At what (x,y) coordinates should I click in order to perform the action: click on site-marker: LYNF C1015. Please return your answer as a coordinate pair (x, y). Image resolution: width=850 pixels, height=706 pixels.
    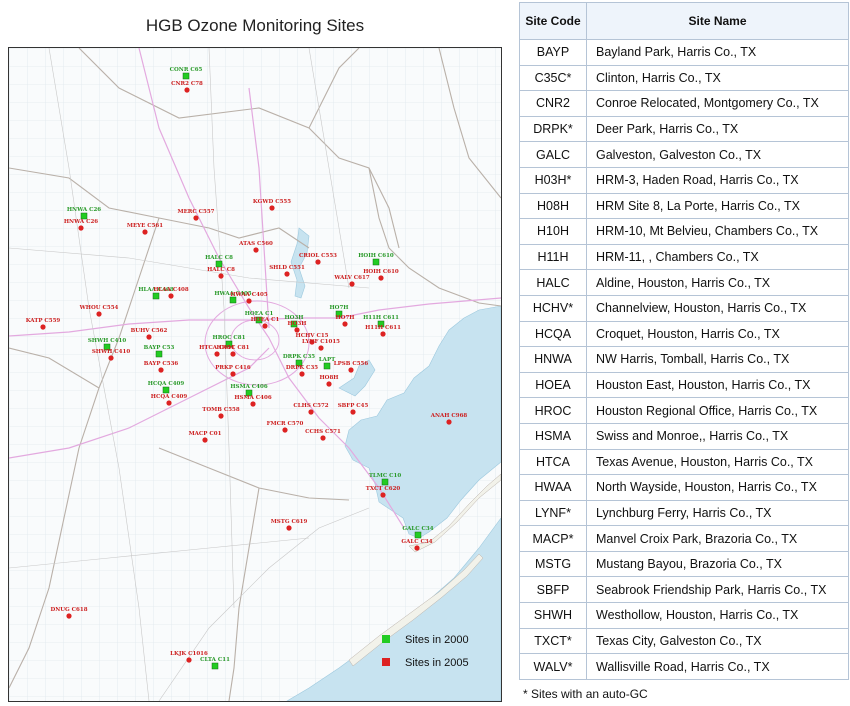
    Looking at the image, I should click on (321, 345).